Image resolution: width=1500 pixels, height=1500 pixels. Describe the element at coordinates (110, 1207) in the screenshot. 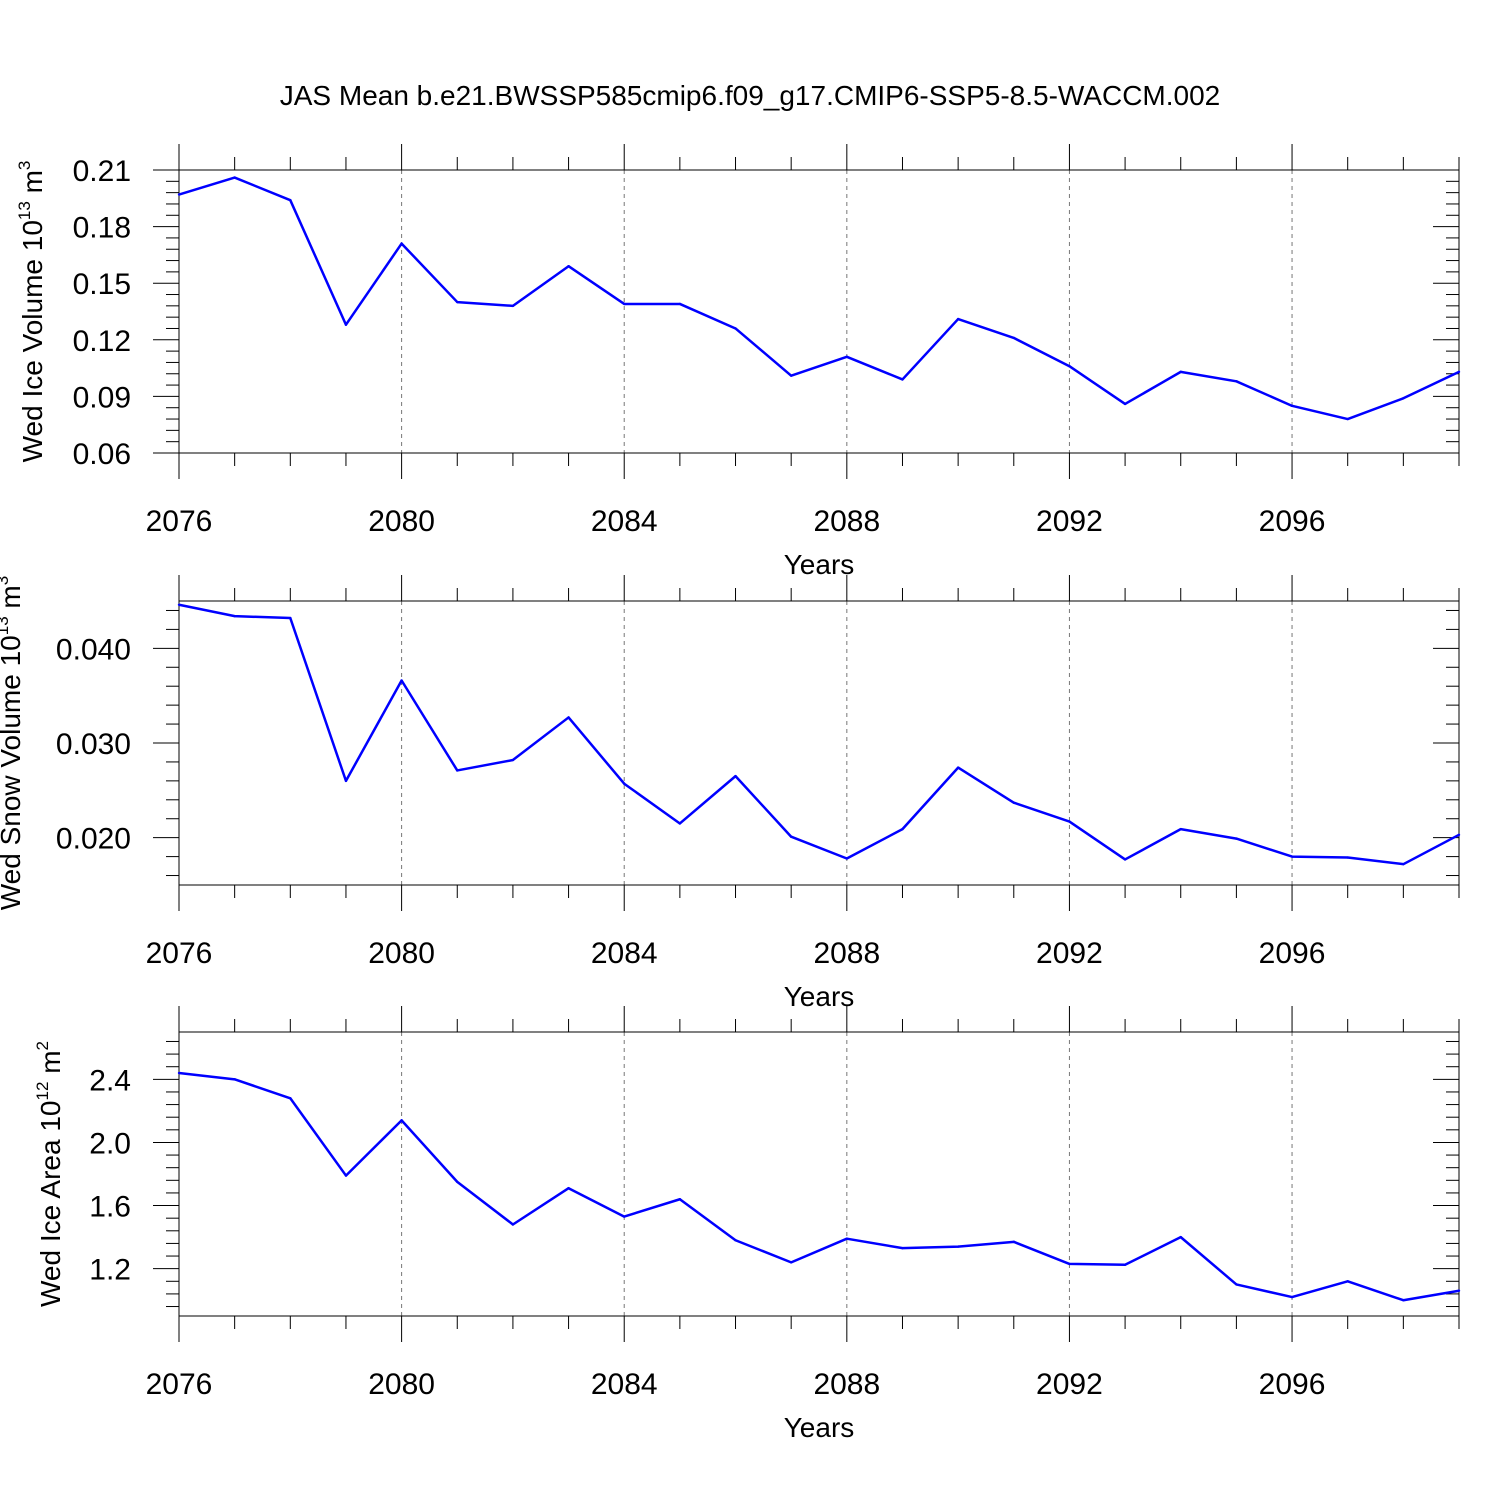

I see `y-tick-label: 1.6` at that location.